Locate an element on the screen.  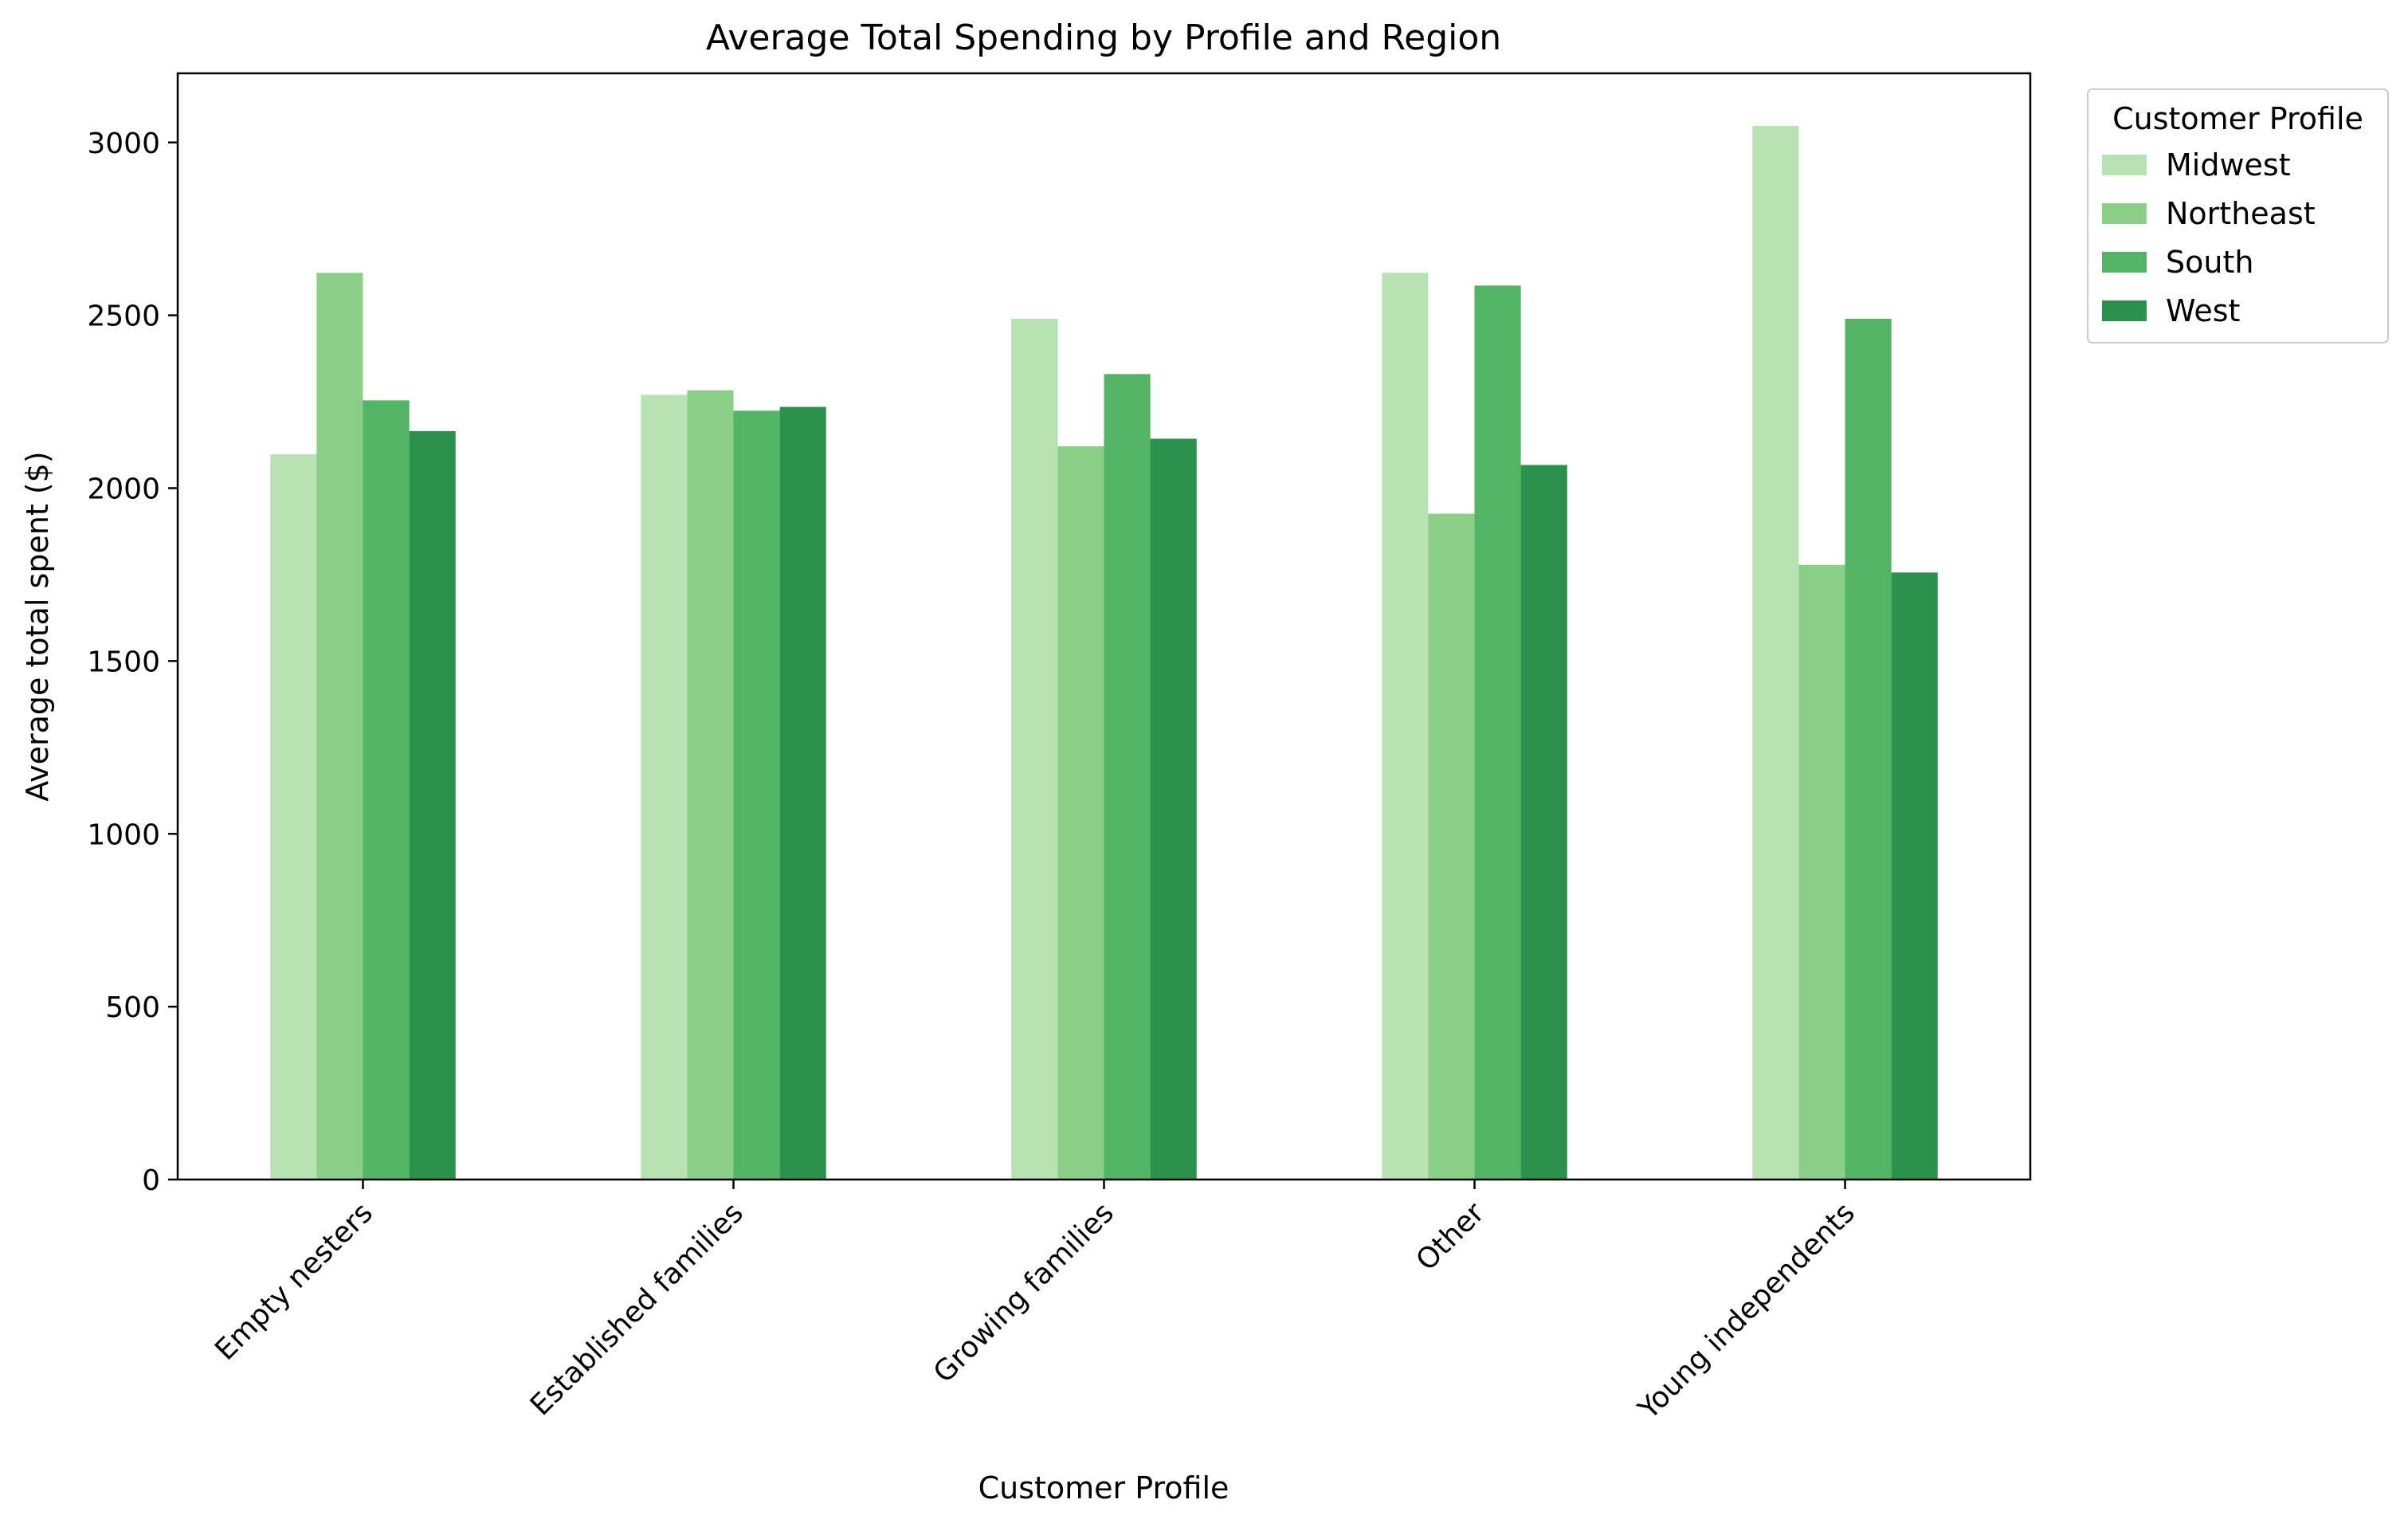
x-tick-label: Growing families is located at coordinates (1024, 1292).